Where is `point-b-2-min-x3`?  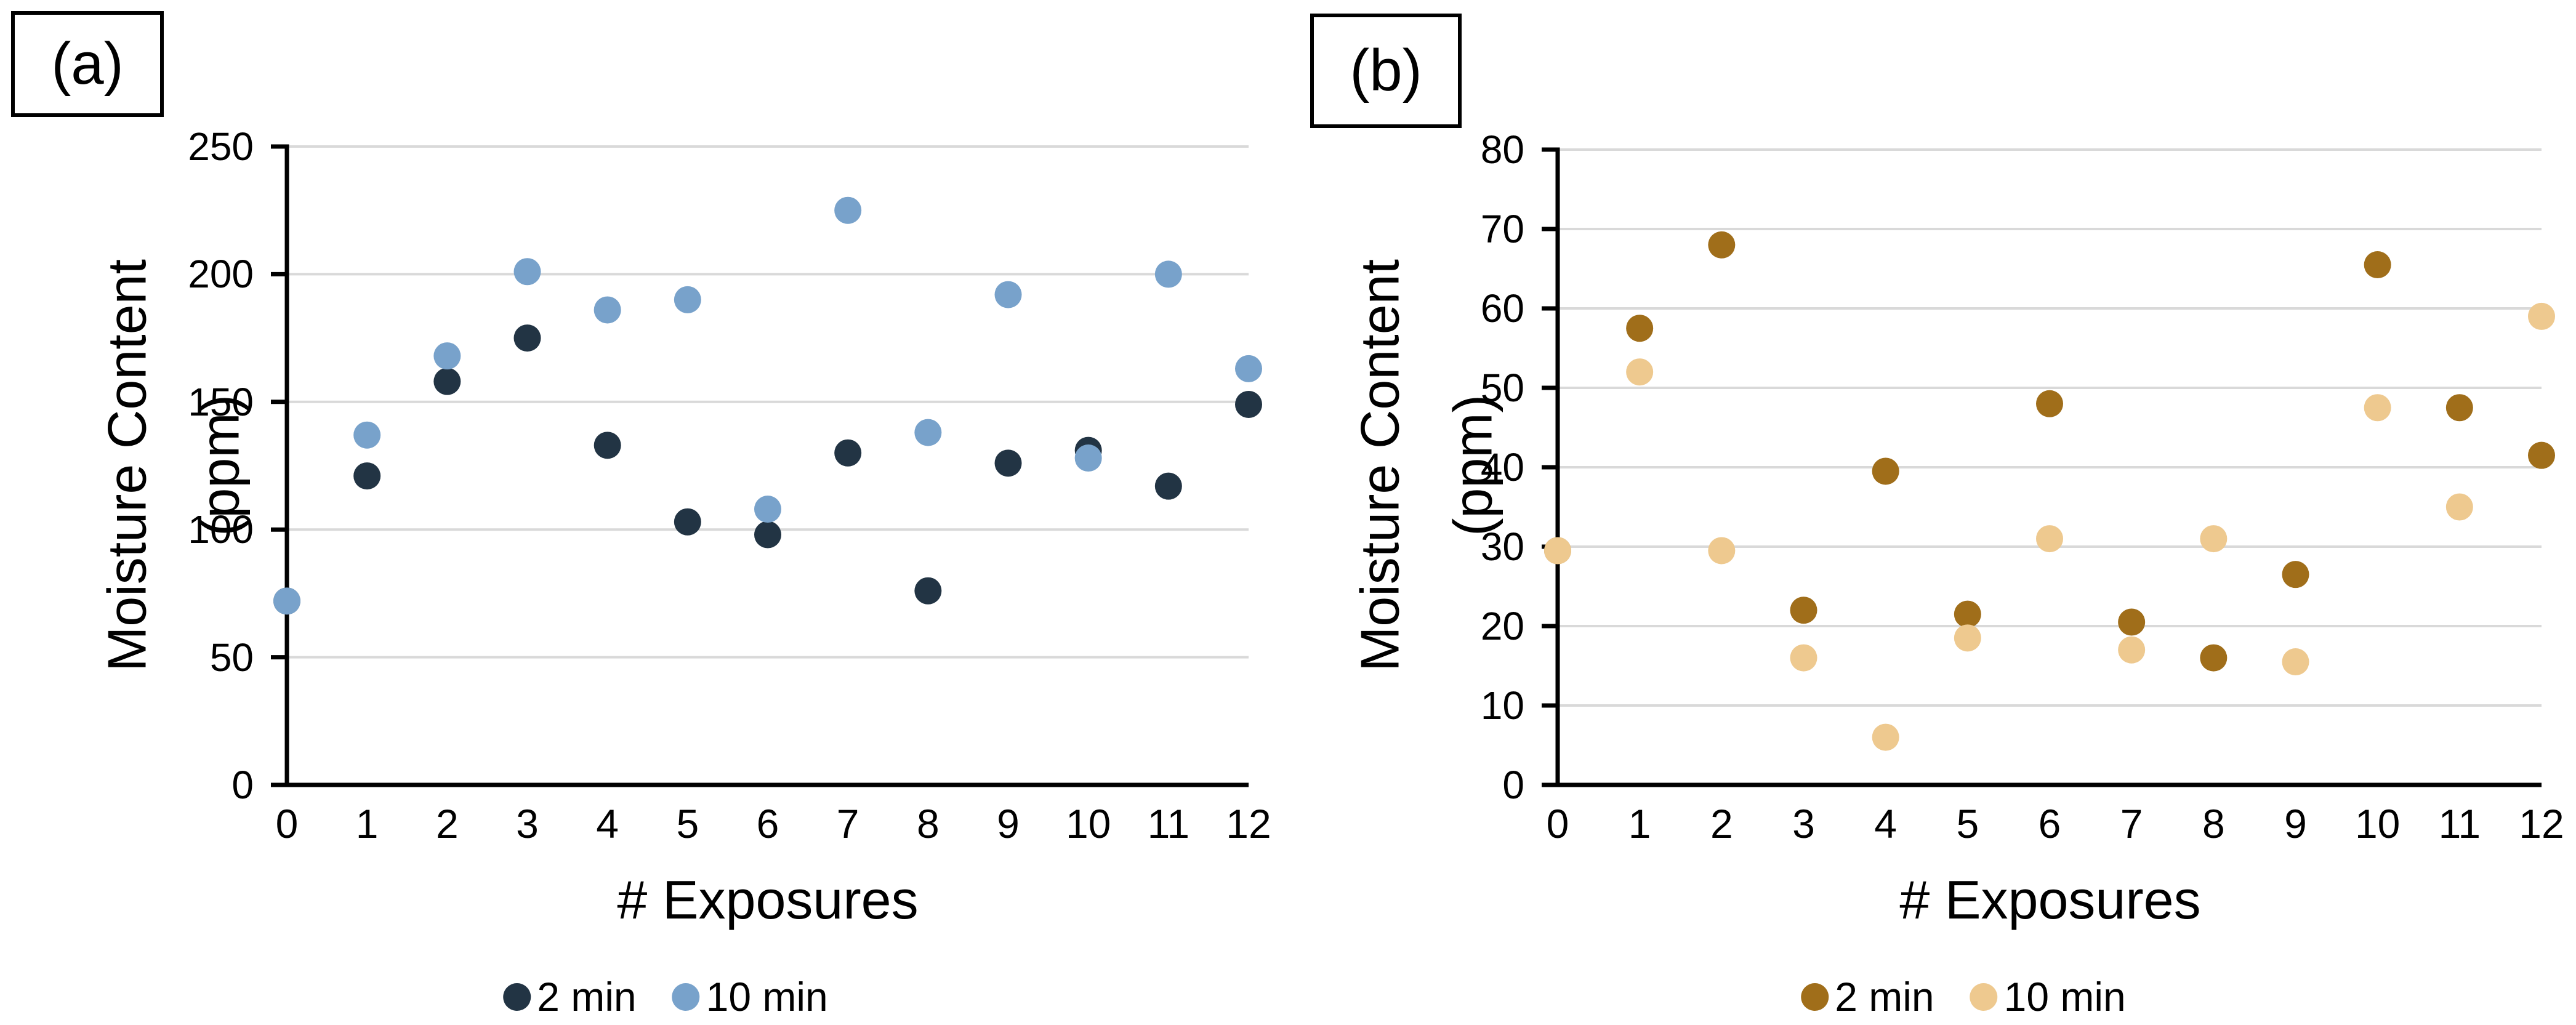 point-b-2-min-x3 is located at coordinates (1803, 610).